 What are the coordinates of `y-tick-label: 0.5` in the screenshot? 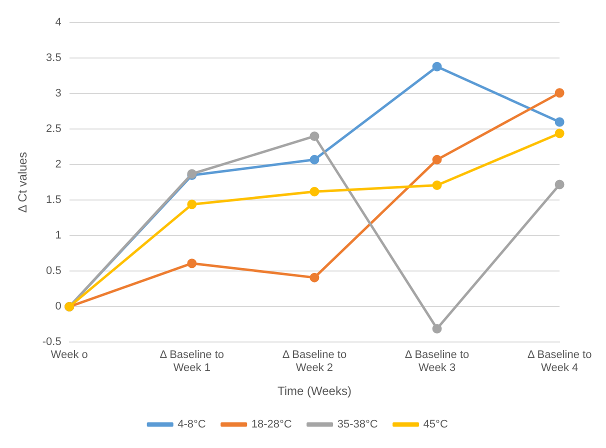 It's located at (54, 271).